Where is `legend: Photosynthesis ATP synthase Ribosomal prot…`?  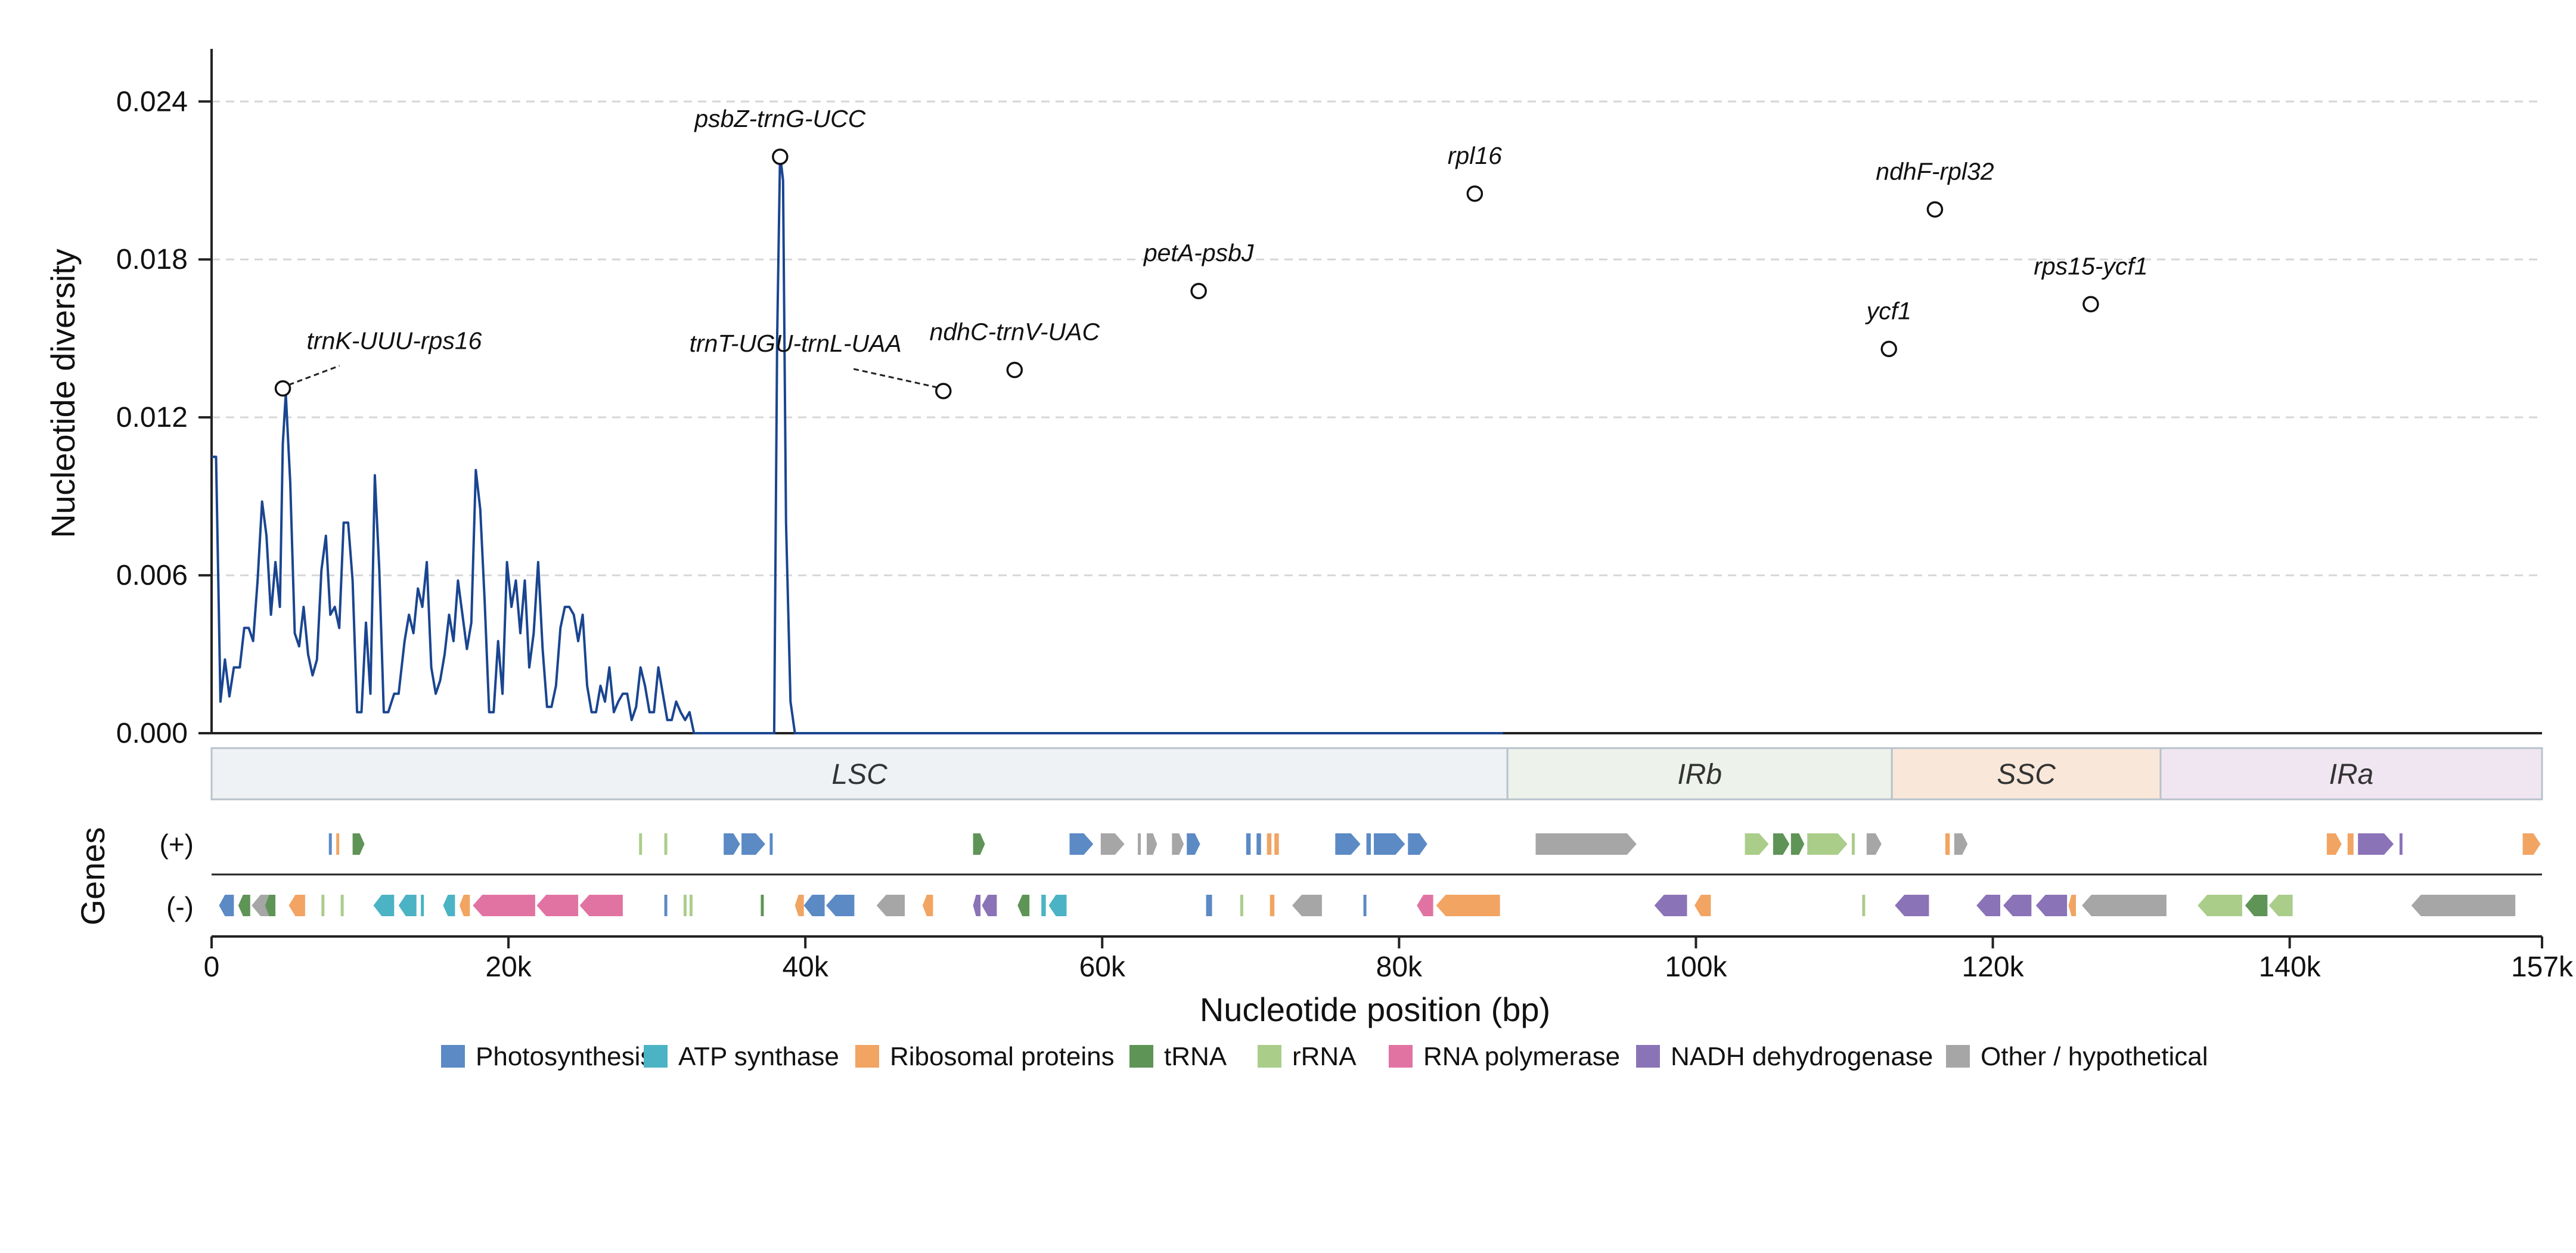
legend: Photosynthesis ATP synthase Ribosomal prot… is located at coordinates (1324, 1056).